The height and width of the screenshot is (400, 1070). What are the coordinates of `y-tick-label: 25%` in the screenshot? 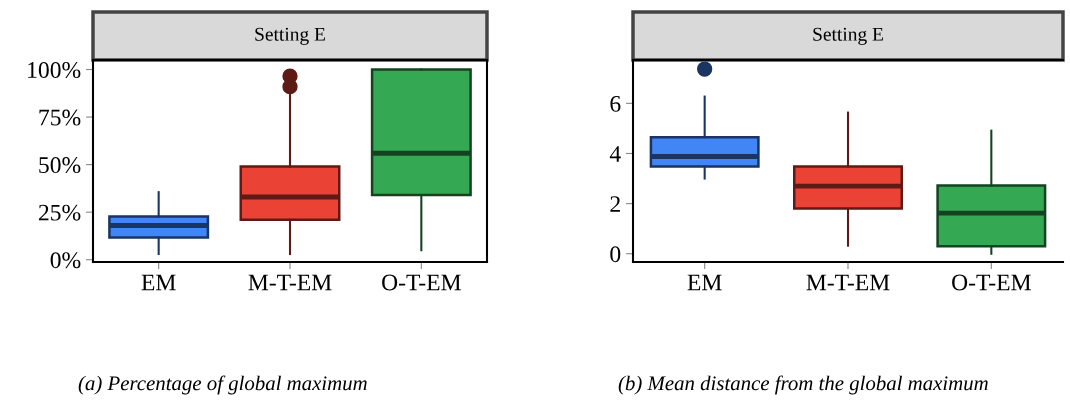 It's located at (59, 212).